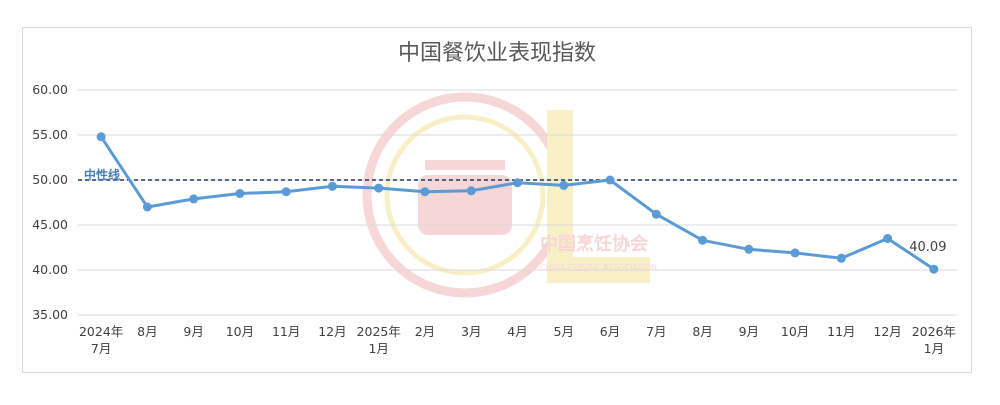  I want to click on watermark-outer-ring, so click(465, 195).